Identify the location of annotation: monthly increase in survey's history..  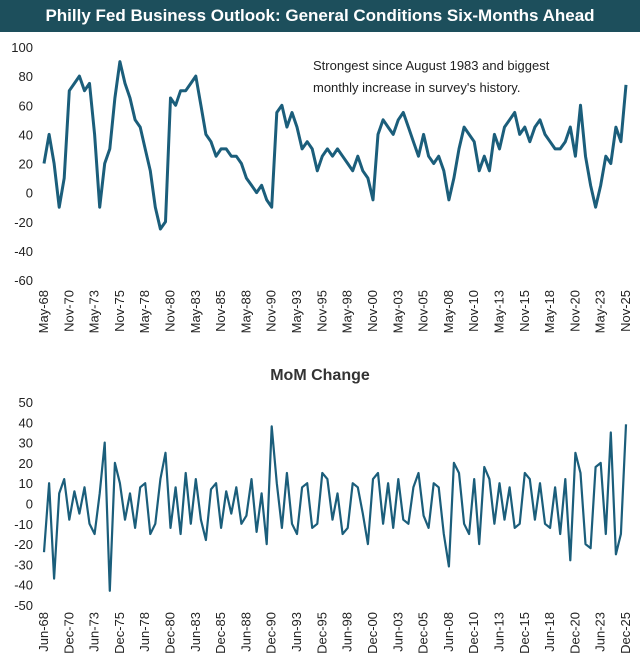
(416, 87).